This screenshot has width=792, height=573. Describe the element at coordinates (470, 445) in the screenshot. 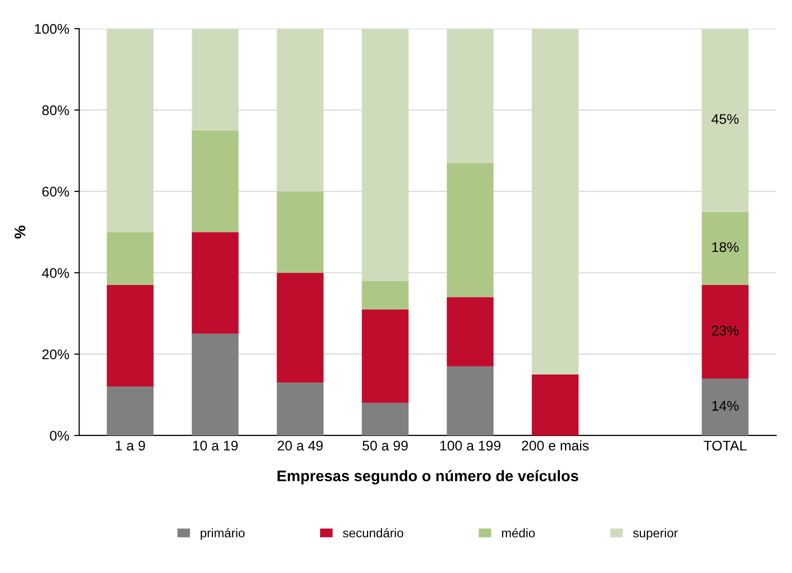

I see `x-tick-label: 100 a 199` at that location.